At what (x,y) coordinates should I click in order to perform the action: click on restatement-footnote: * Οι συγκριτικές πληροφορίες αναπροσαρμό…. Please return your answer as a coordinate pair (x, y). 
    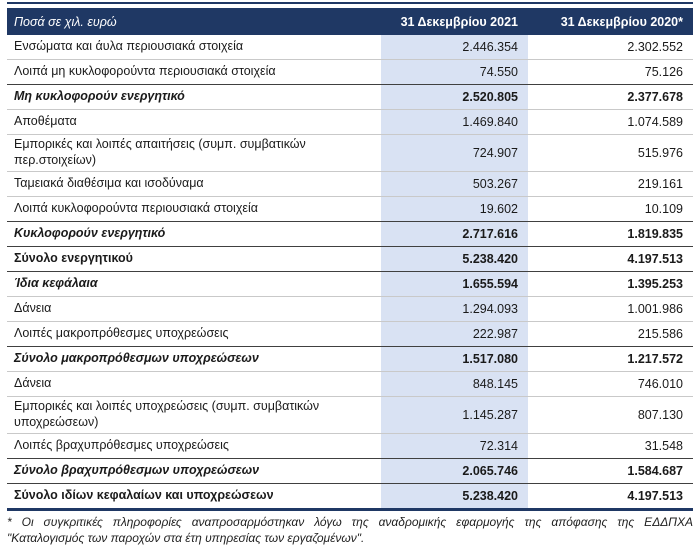
    Looking at the image, I should click on (350, 530).